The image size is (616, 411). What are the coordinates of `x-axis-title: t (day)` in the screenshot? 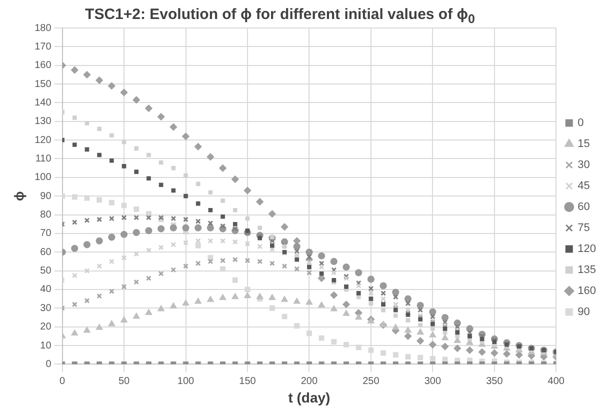 It's located at (309, 397).